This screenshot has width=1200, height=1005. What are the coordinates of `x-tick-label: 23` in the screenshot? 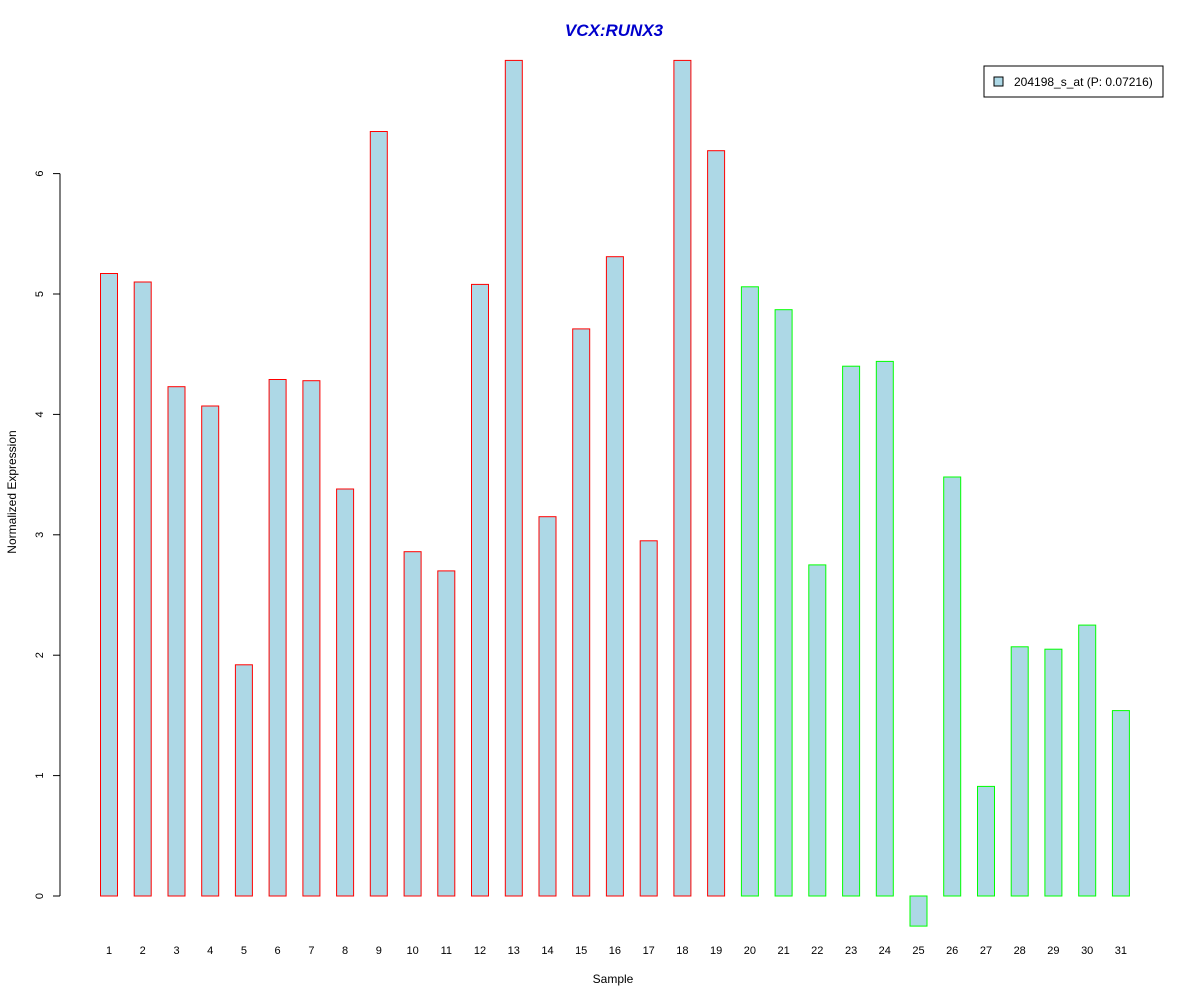 It's located at (851, 951).